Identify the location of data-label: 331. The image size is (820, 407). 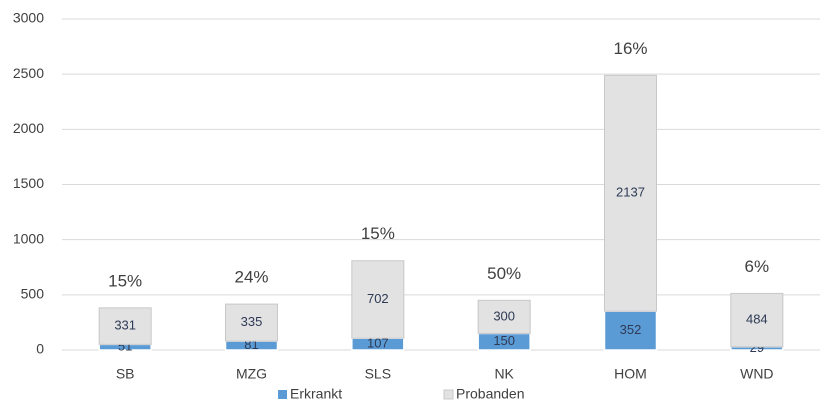
(125, 325).